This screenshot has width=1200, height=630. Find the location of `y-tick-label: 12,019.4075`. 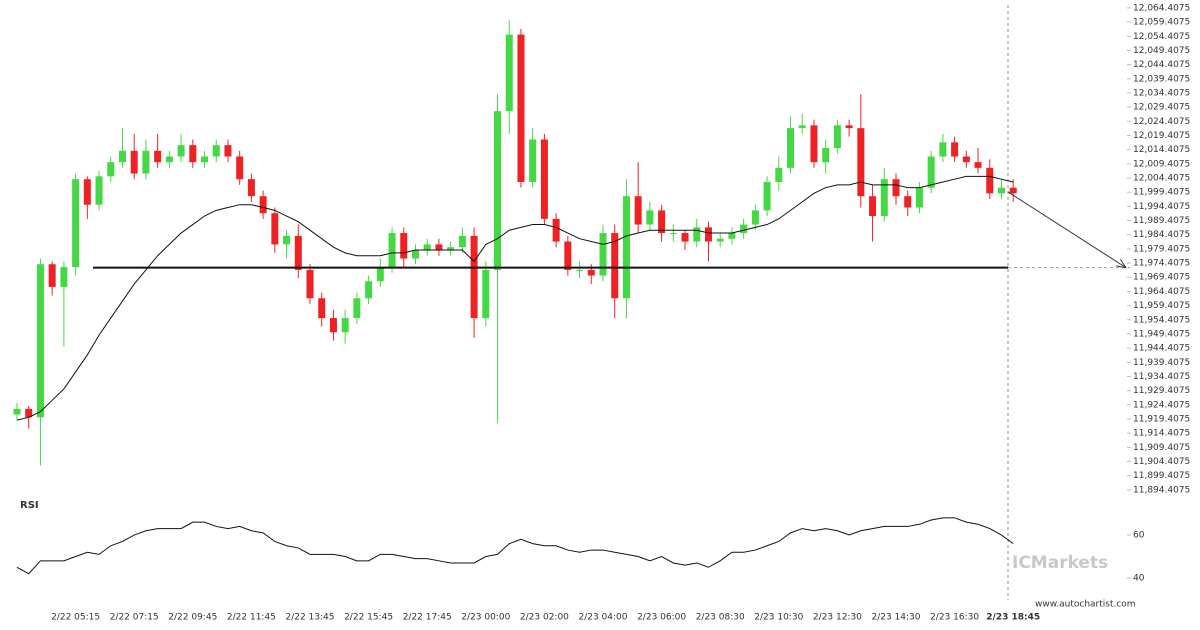

y-tick-label: 12,019.4075 is located at coordinates (1161, 136).